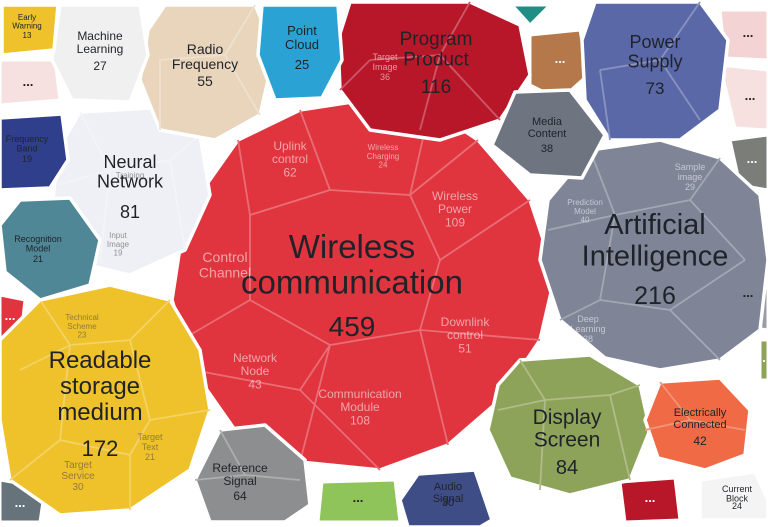  Describe the element at coordinates (588, 339) in the screenshot. I see `subcell-deep-learning-value: 38` at that location.